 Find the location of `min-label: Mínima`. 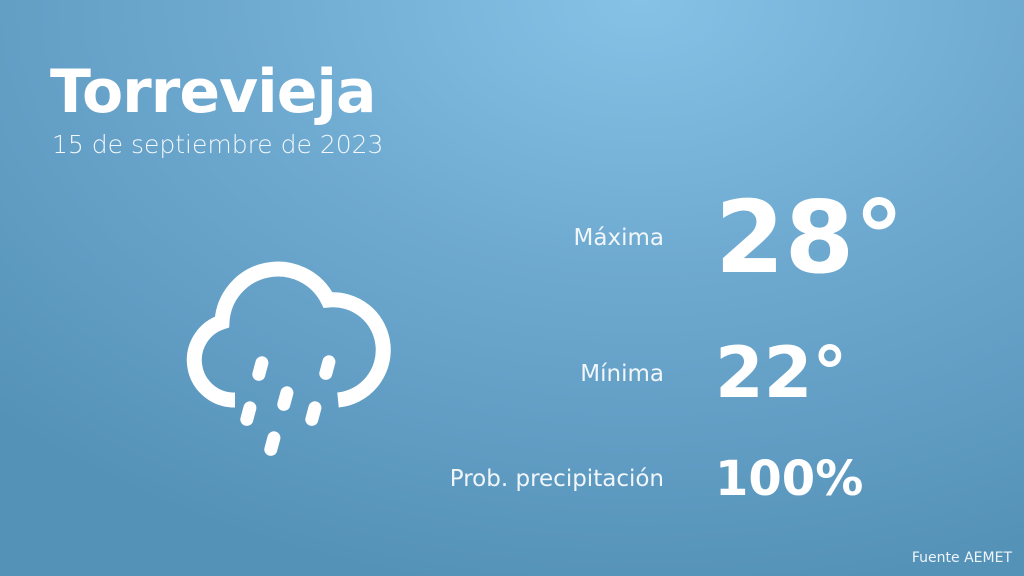

min-label: Mínima is located at coordinates (622, 374).